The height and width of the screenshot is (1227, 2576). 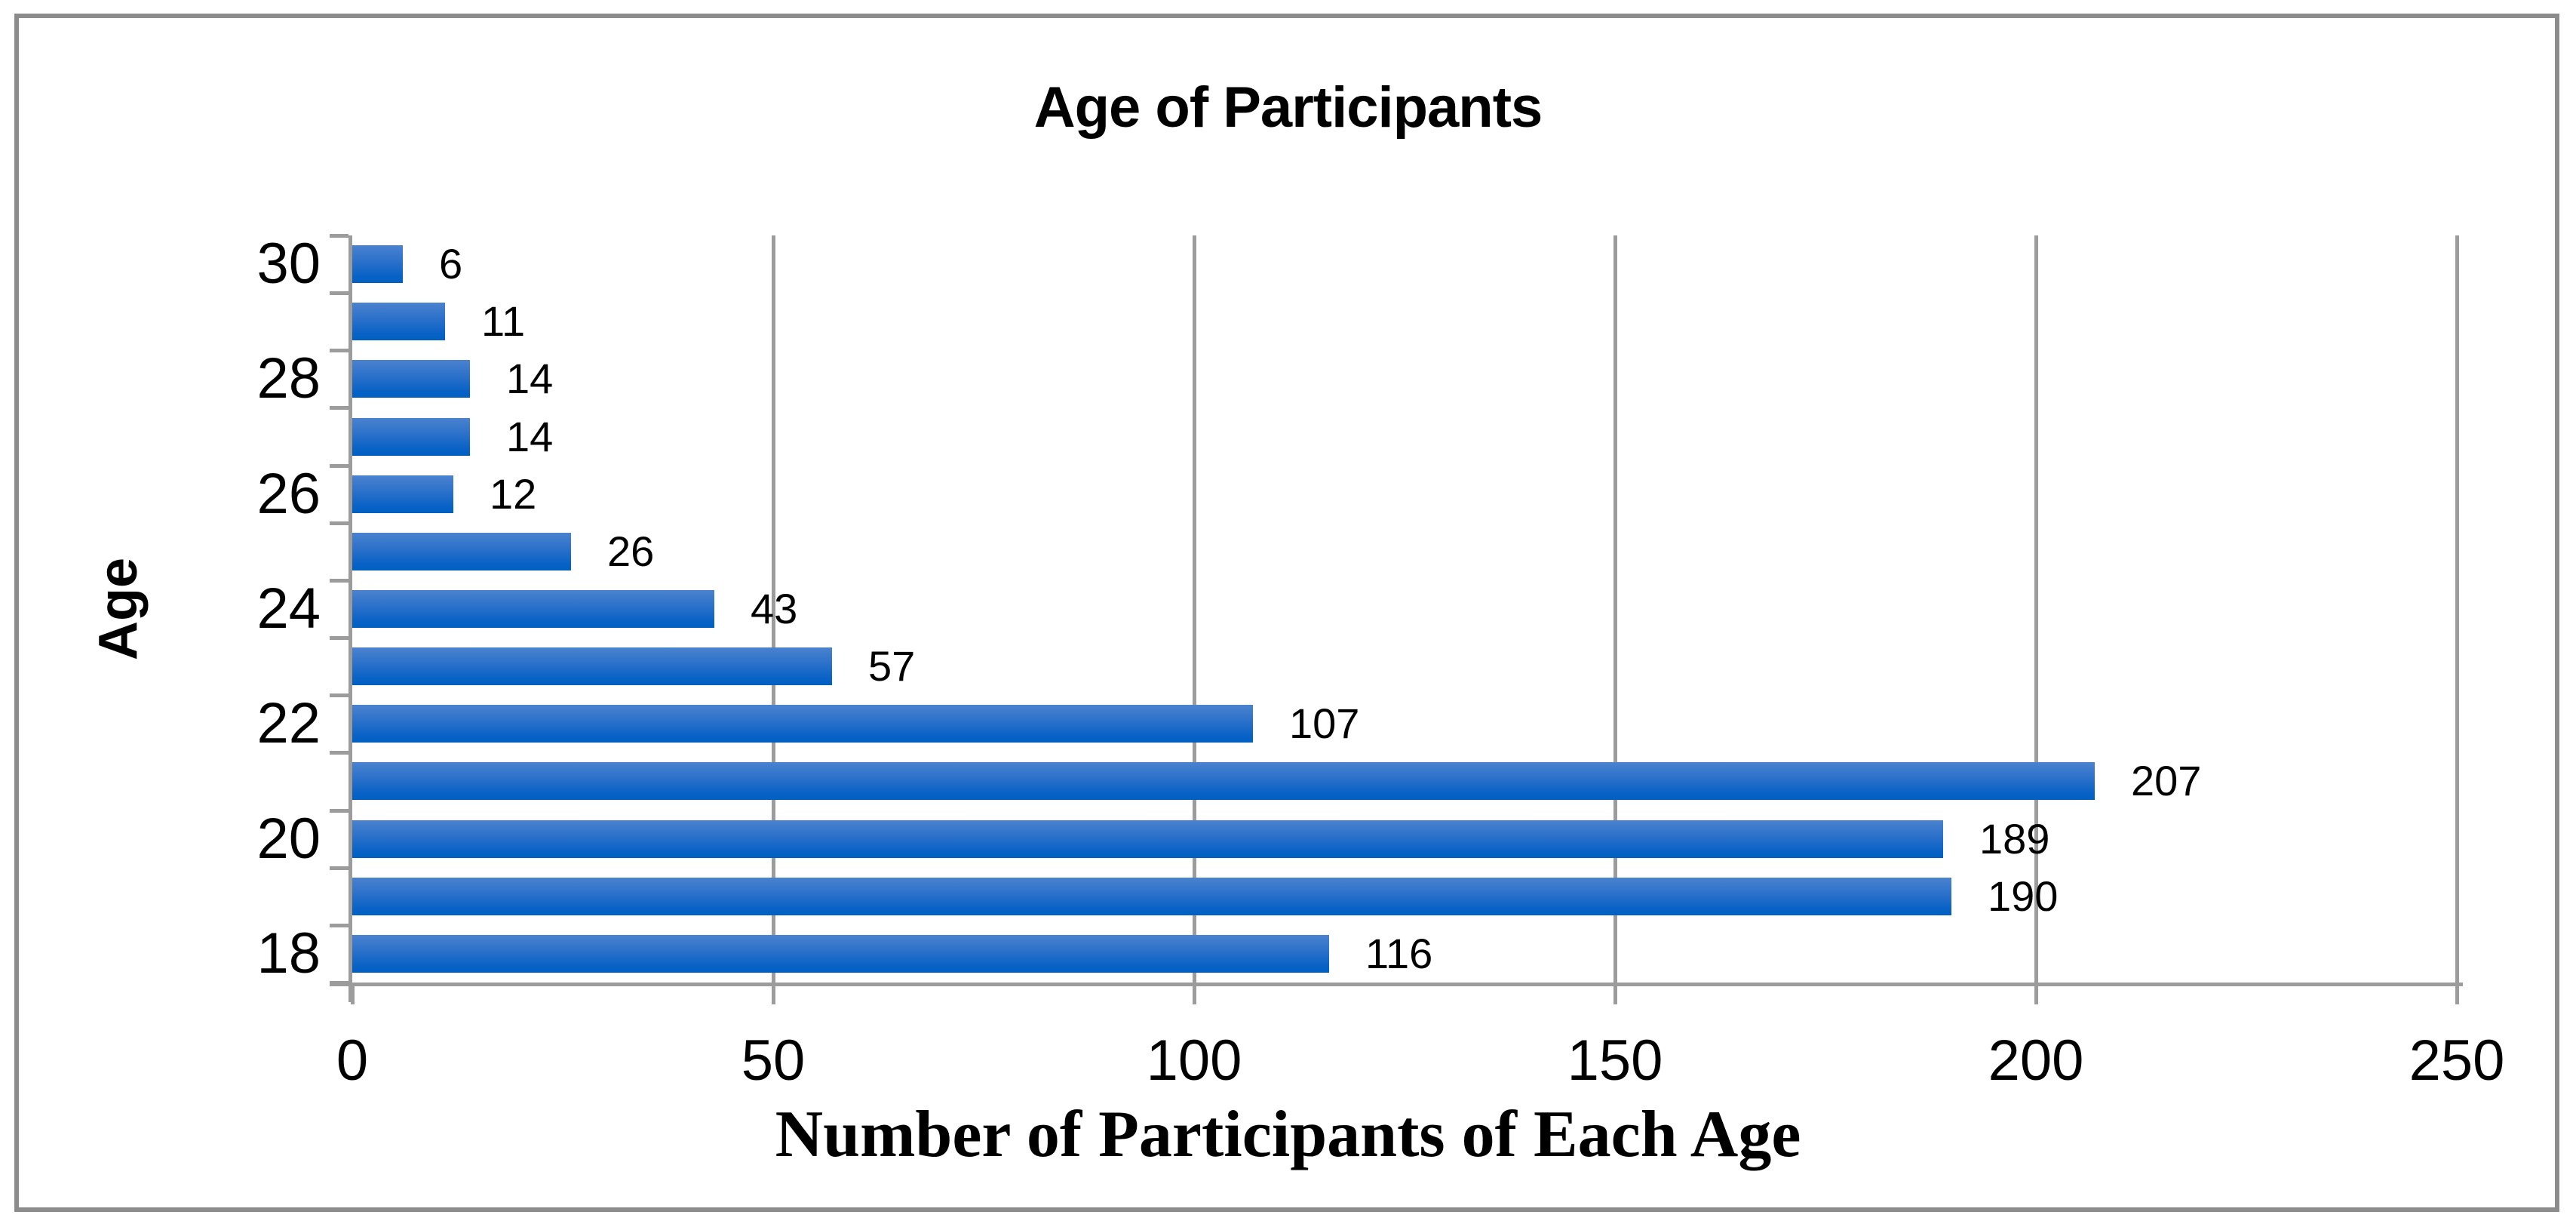 I want to click on x-tick-label-200: 200, so click(x=2036, y=1061).